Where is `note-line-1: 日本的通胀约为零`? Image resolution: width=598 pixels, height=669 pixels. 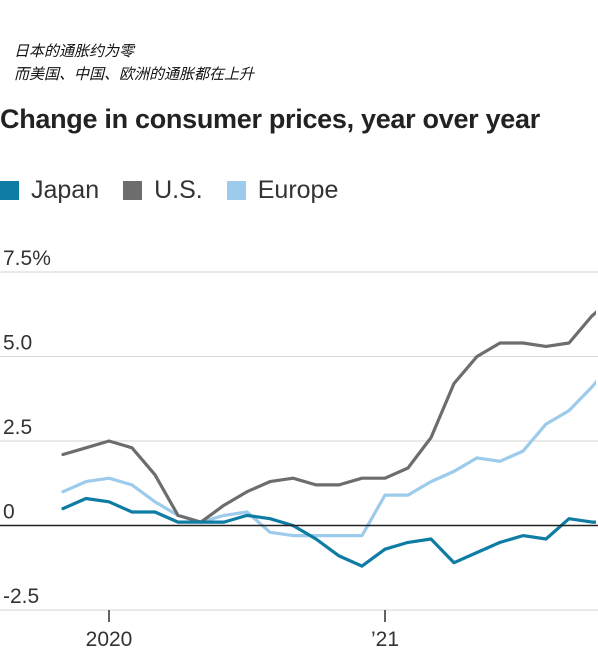 note-line-1: 日本的通胀约为零 is located at coordinates (74, 51).